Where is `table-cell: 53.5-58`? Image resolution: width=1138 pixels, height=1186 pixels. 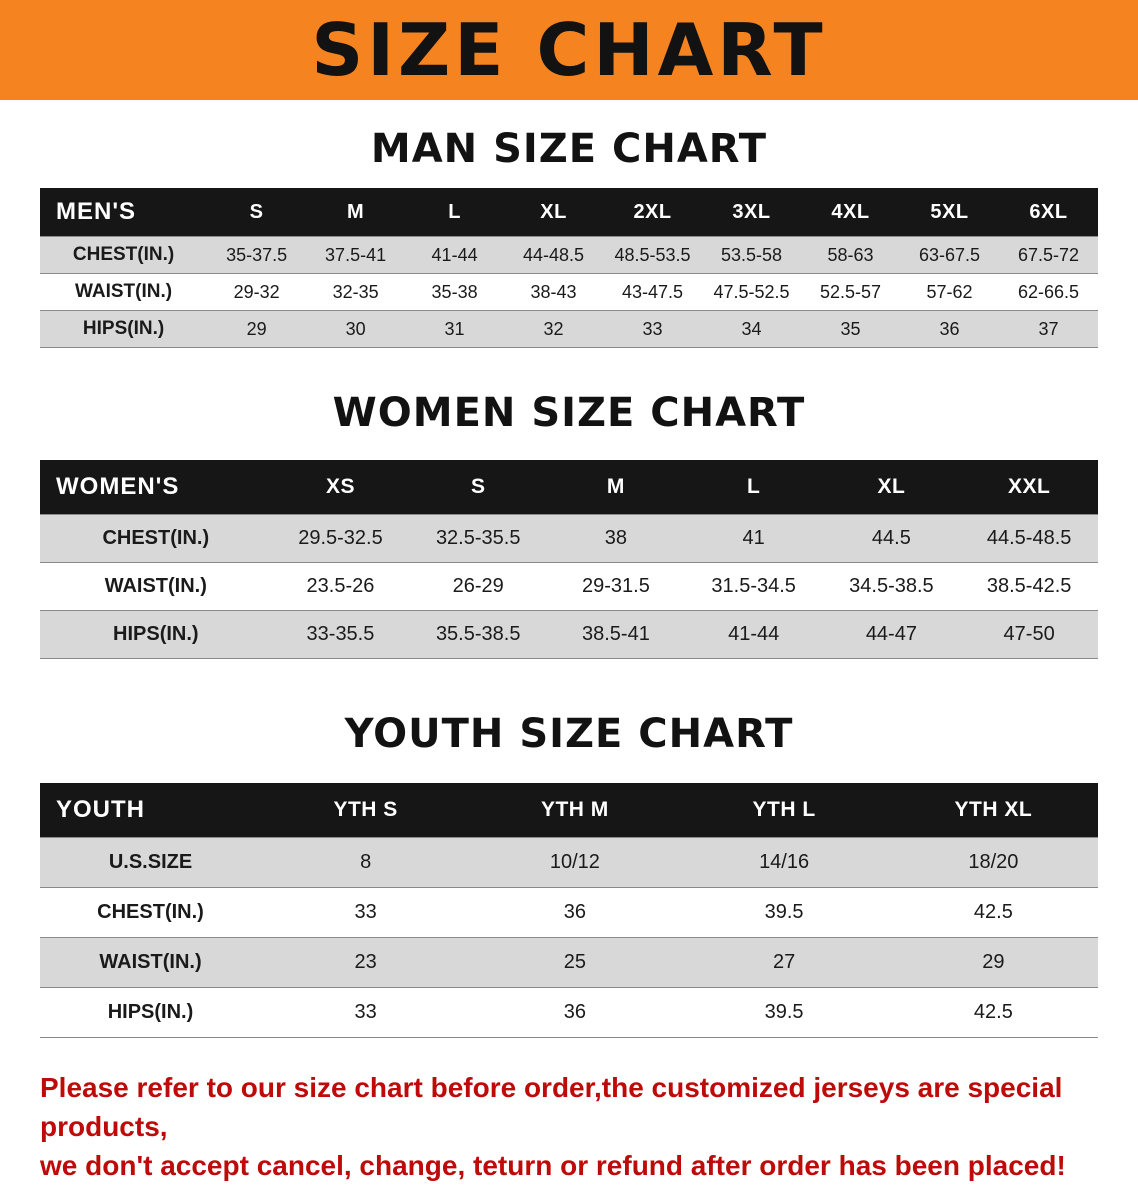 table-cell: 53.5-58 is located at coordinates (752, 255).